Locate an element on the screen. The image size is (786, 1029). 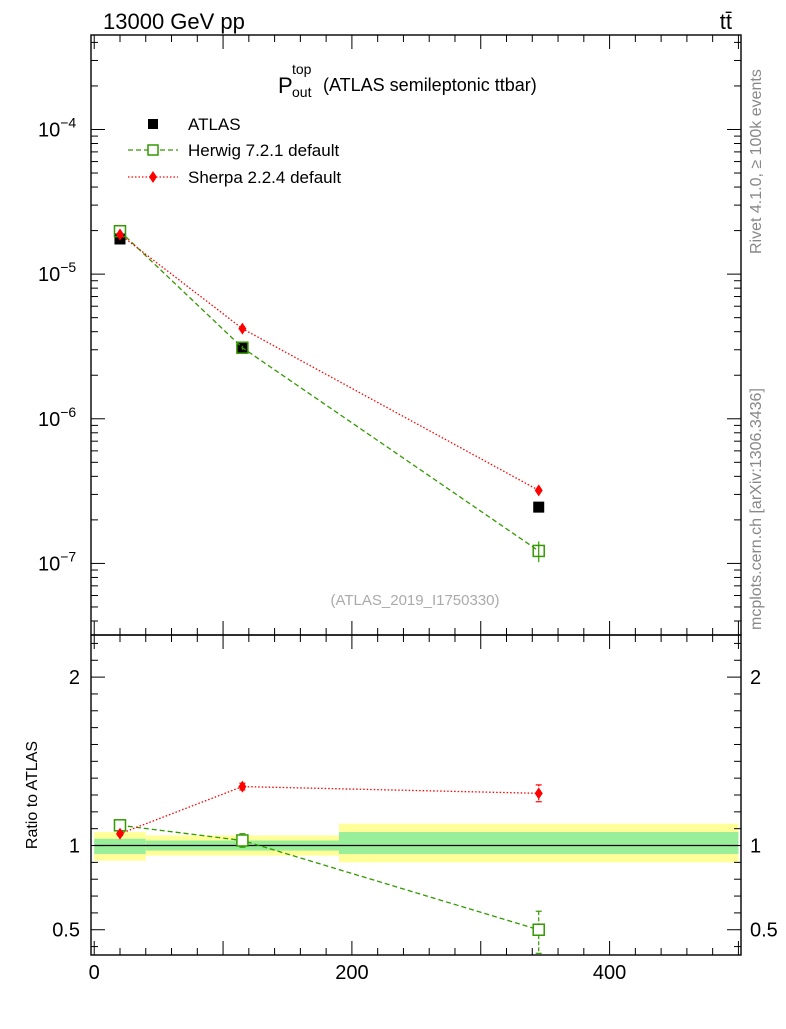
x-tick-label: 400 is located at coordinates (609, 973).